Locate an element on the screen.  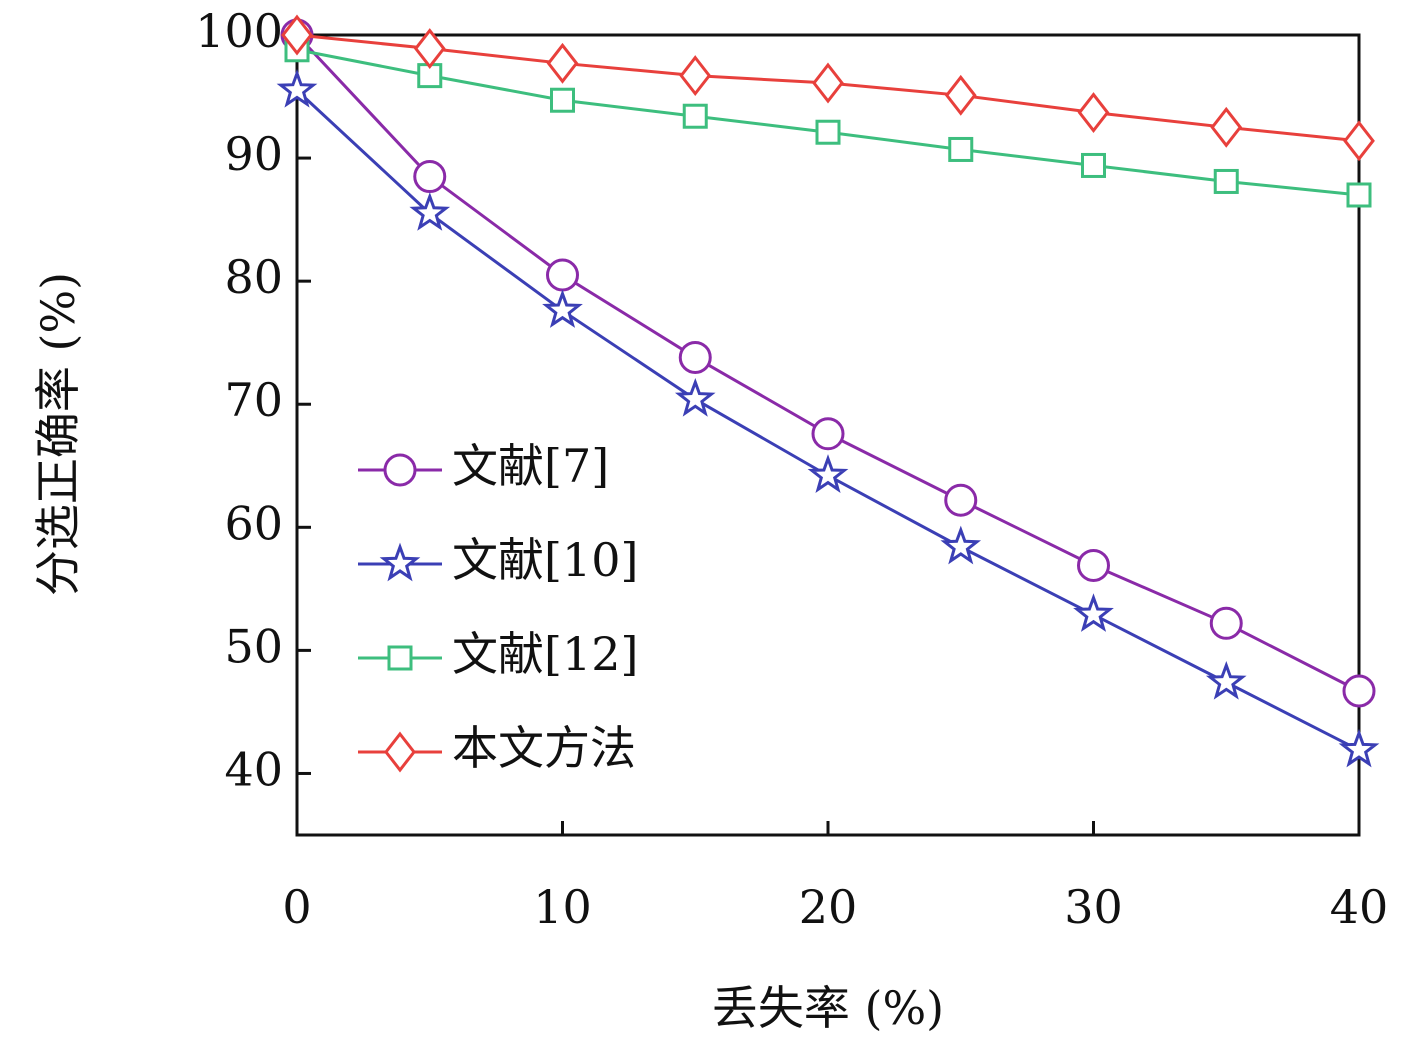
y-tick-label: 80 is located at coordinates (253, 277).